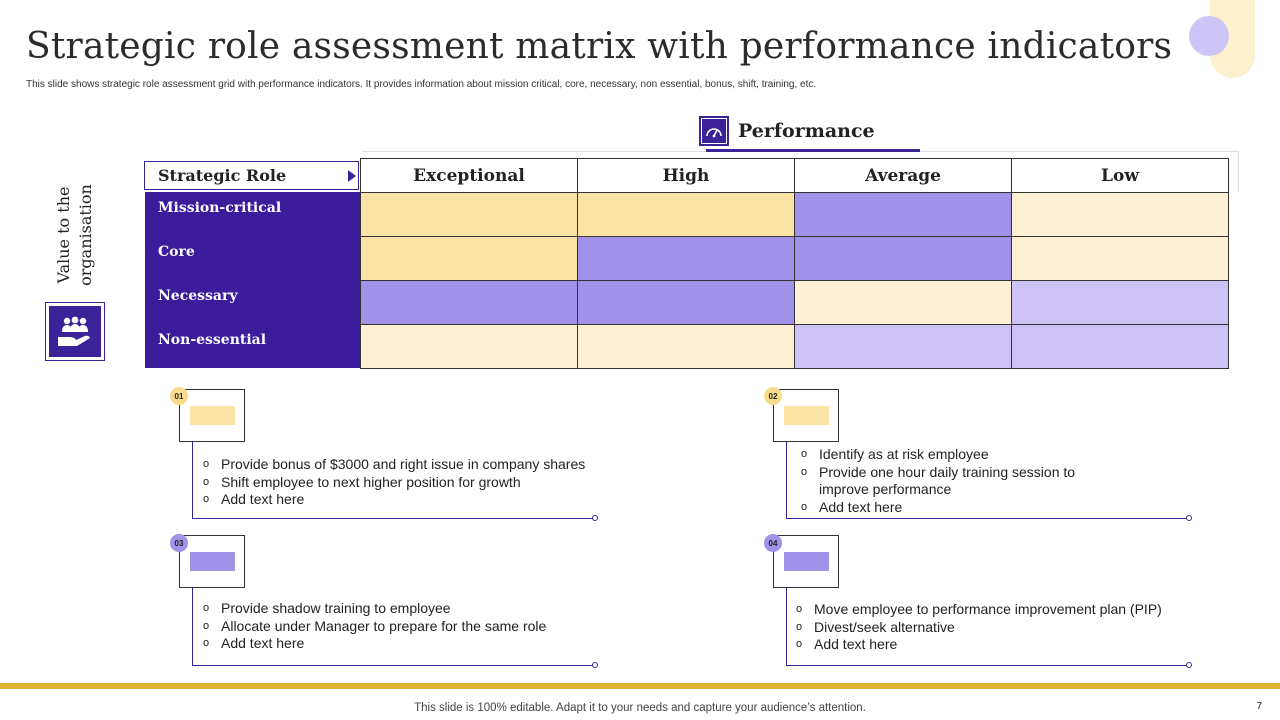 This screenshot has width=1280, height=720. Describe the element at coordinates (686, 175) in the screenshot. I see `column-header-high: High` at that location.